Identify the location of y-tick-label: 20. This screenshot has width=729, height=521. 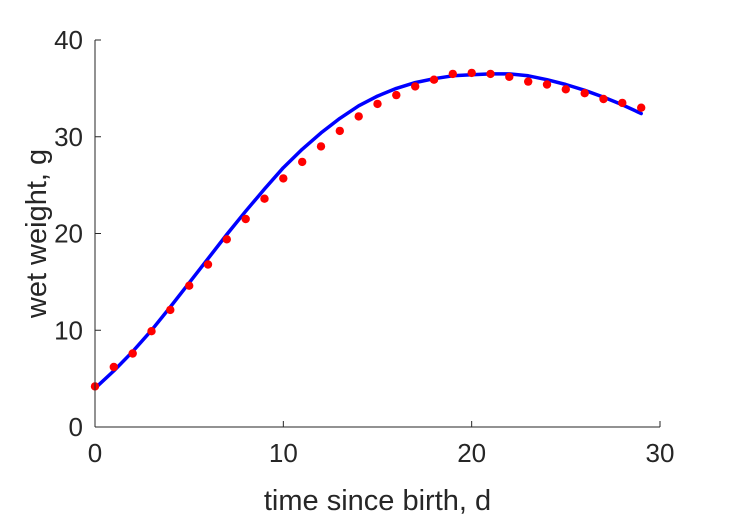
(68, 234).